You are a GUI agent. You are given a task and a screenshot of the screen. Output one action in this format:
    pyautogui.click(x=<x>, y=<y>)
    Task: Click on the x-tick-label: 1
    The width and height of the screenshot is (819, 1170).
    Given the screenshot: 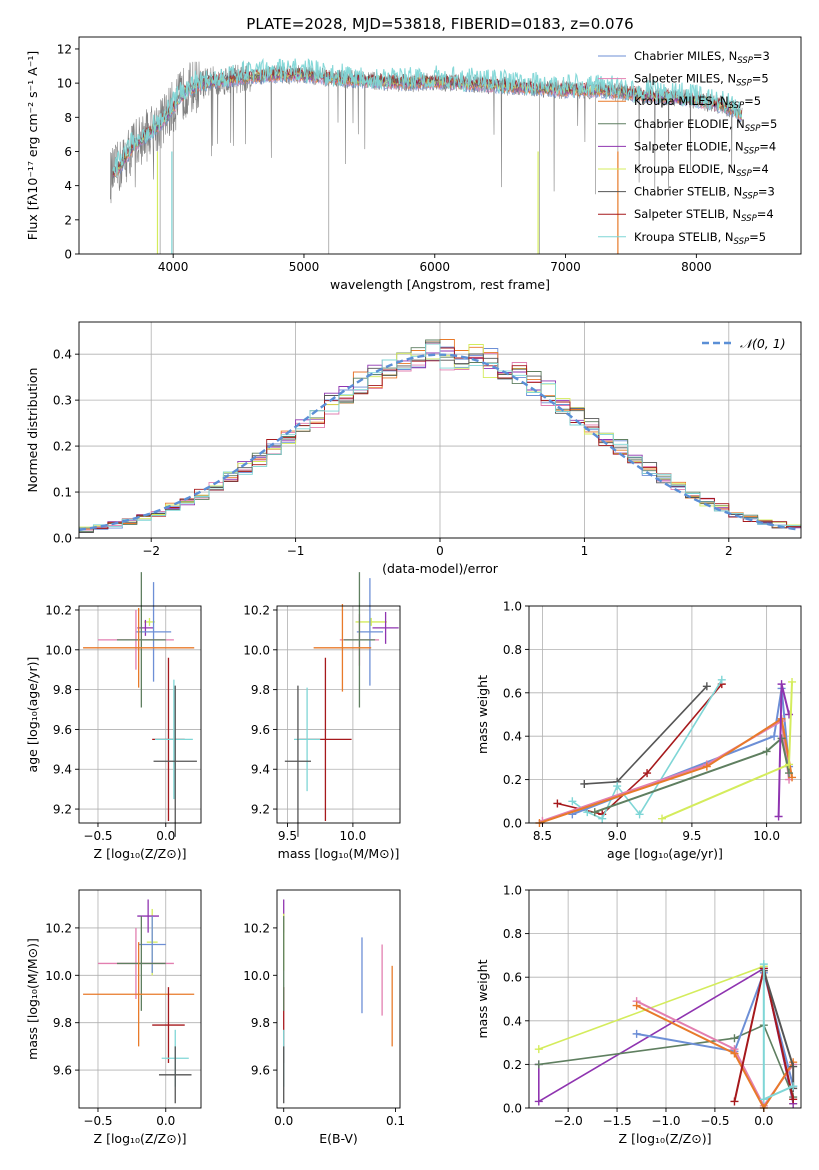 What is the action you would take?
    pyautogui.click(x=585, y=551)
    